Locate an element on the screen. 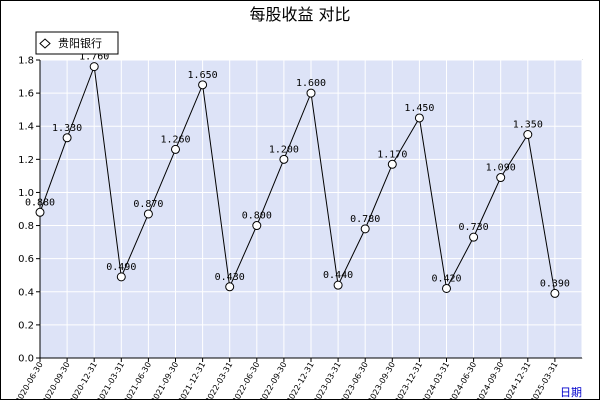 The height and width of the screenshot is (400, 600). data-label: 0.880 is located at coordinates (40, 202).